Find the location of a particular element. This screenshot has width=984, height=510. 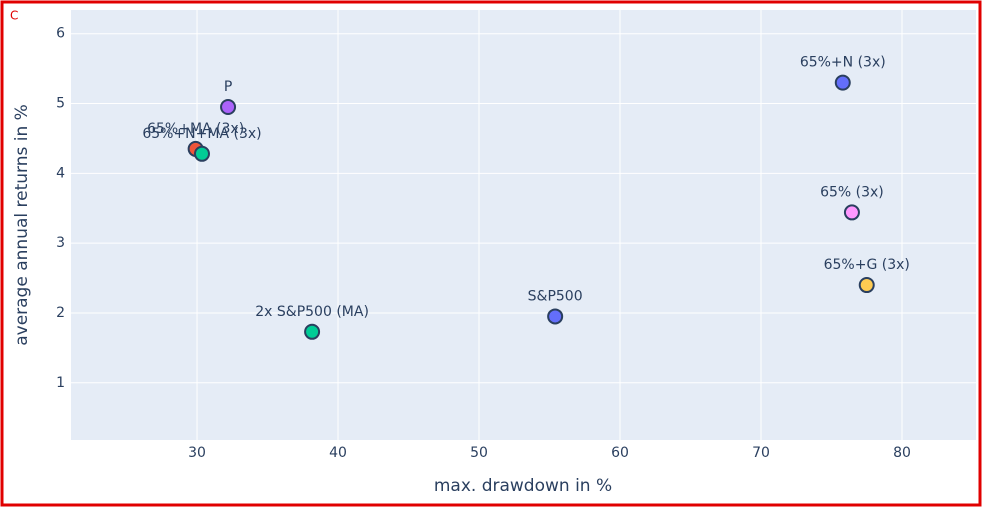

point-label: 65%+N+MA (3x) is located at coordinates (201, 134).